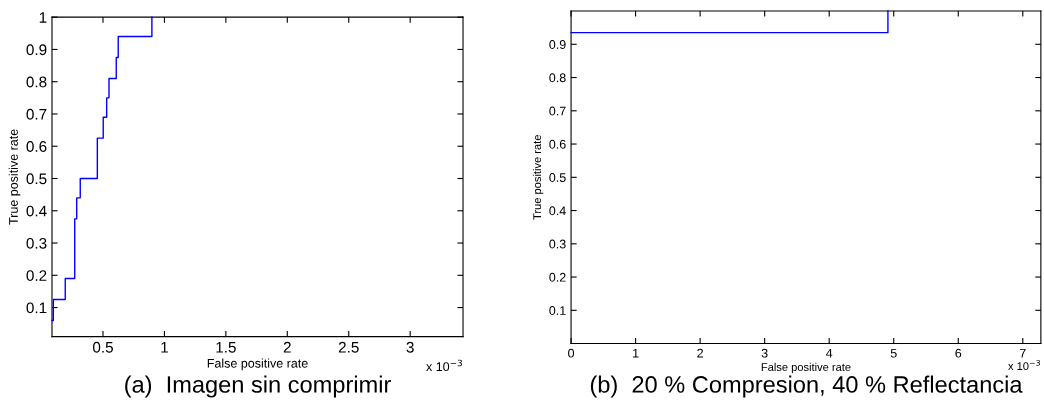 The width and height of the screenshot is (1044, 409). What do you see at coordinates (958, 353) in the screenshot?
I see `x-tick-label: 6` at bounding box center [958, 353].